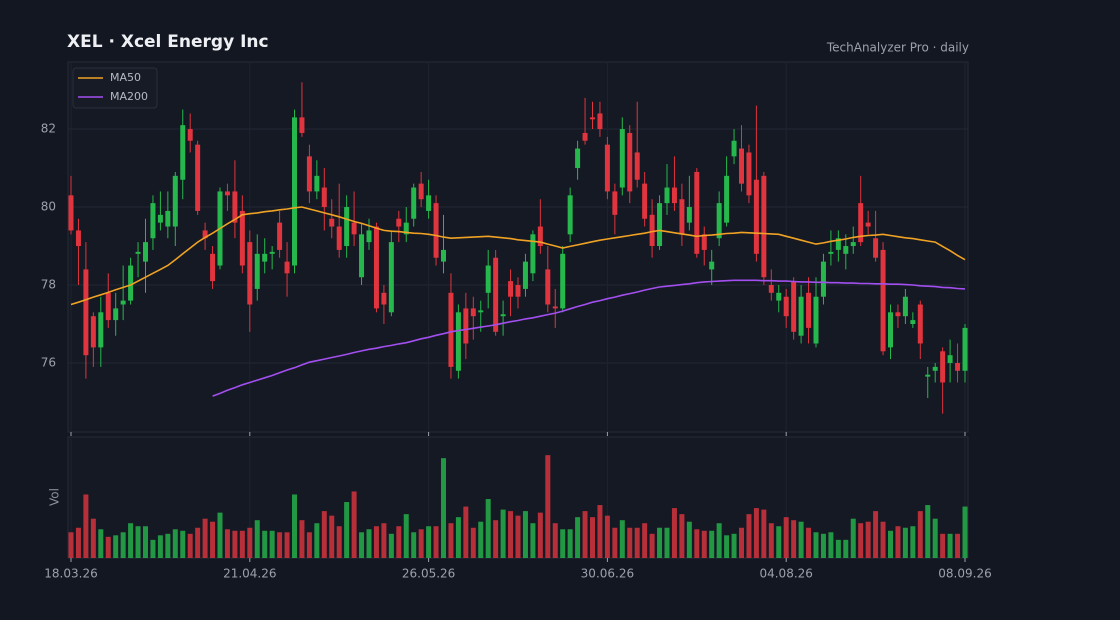 The width and height of the screenshot is (1120, 620). Describe the element at coordinates (589, 338) in the screenshot. I see `ma-line` at that location.